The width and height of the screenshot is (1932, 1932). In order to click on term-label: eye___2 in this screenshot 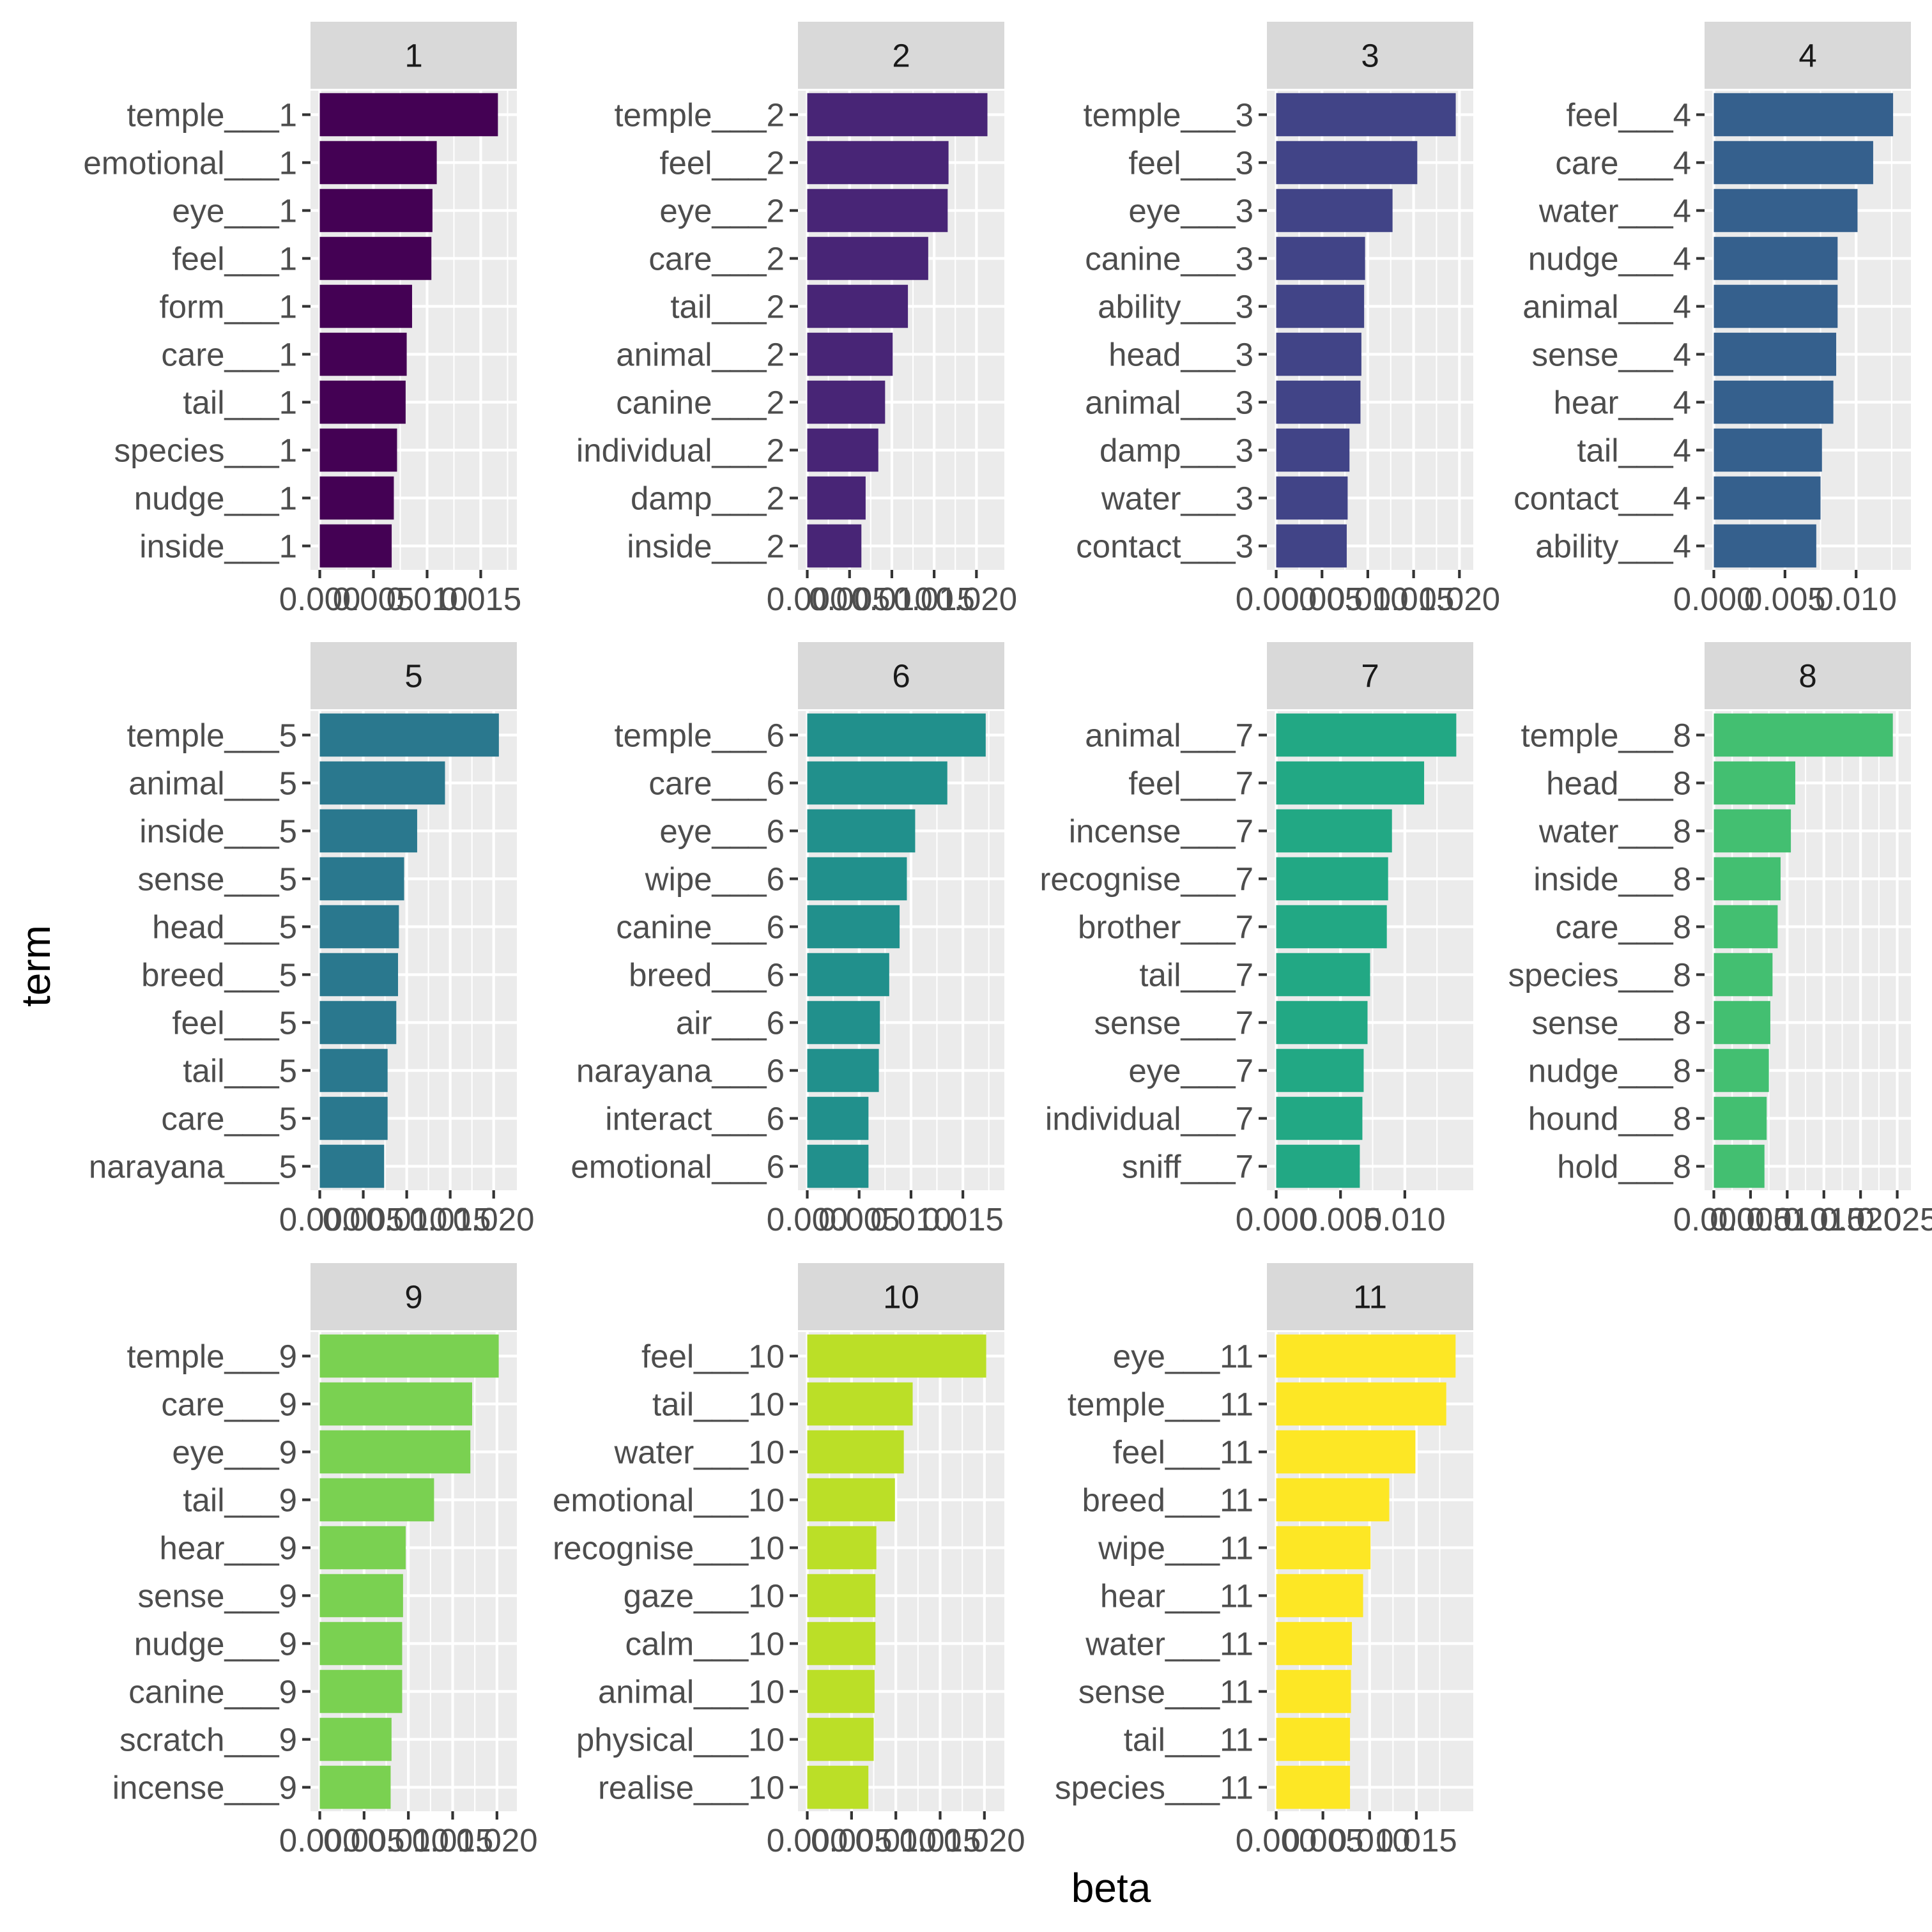, I will do `click(722, 211)`.